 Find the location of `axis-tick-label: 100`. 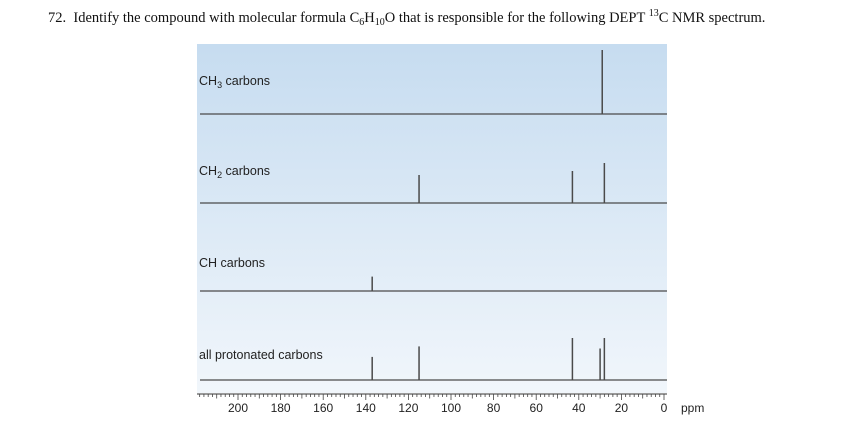

axis-tick-label: 100 is located at coordinates (451, 408).